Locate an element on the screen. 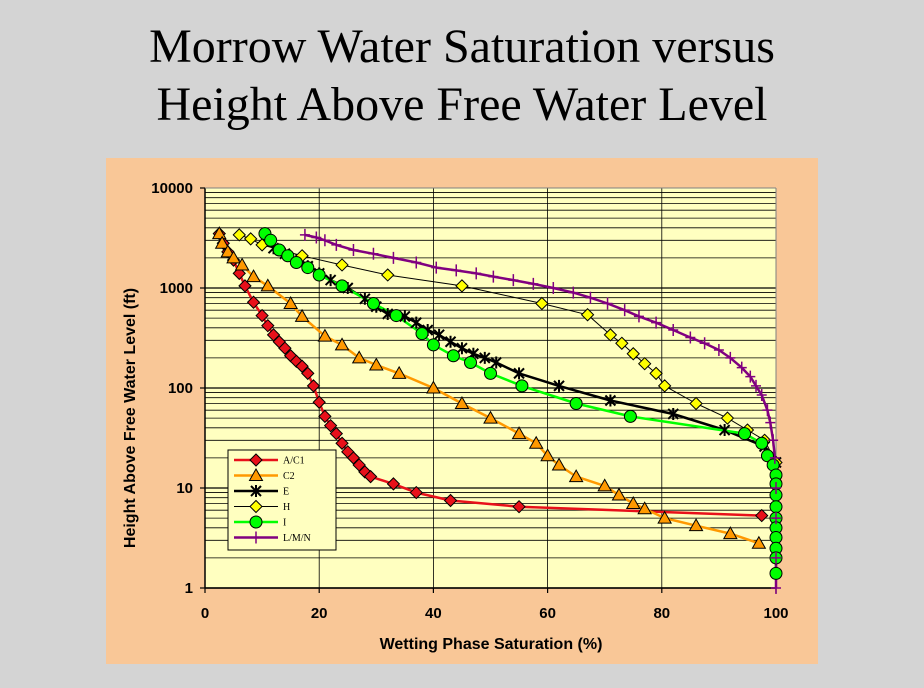  legend-label-c2: C2 is located at coordinates (289, 476).